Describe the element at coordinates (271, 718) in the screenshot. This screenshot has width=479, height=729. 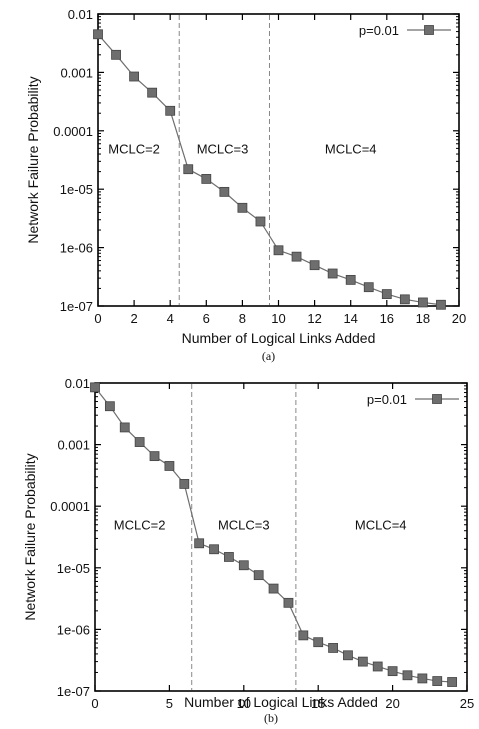
I see `figure-caption: (b)` at that location.